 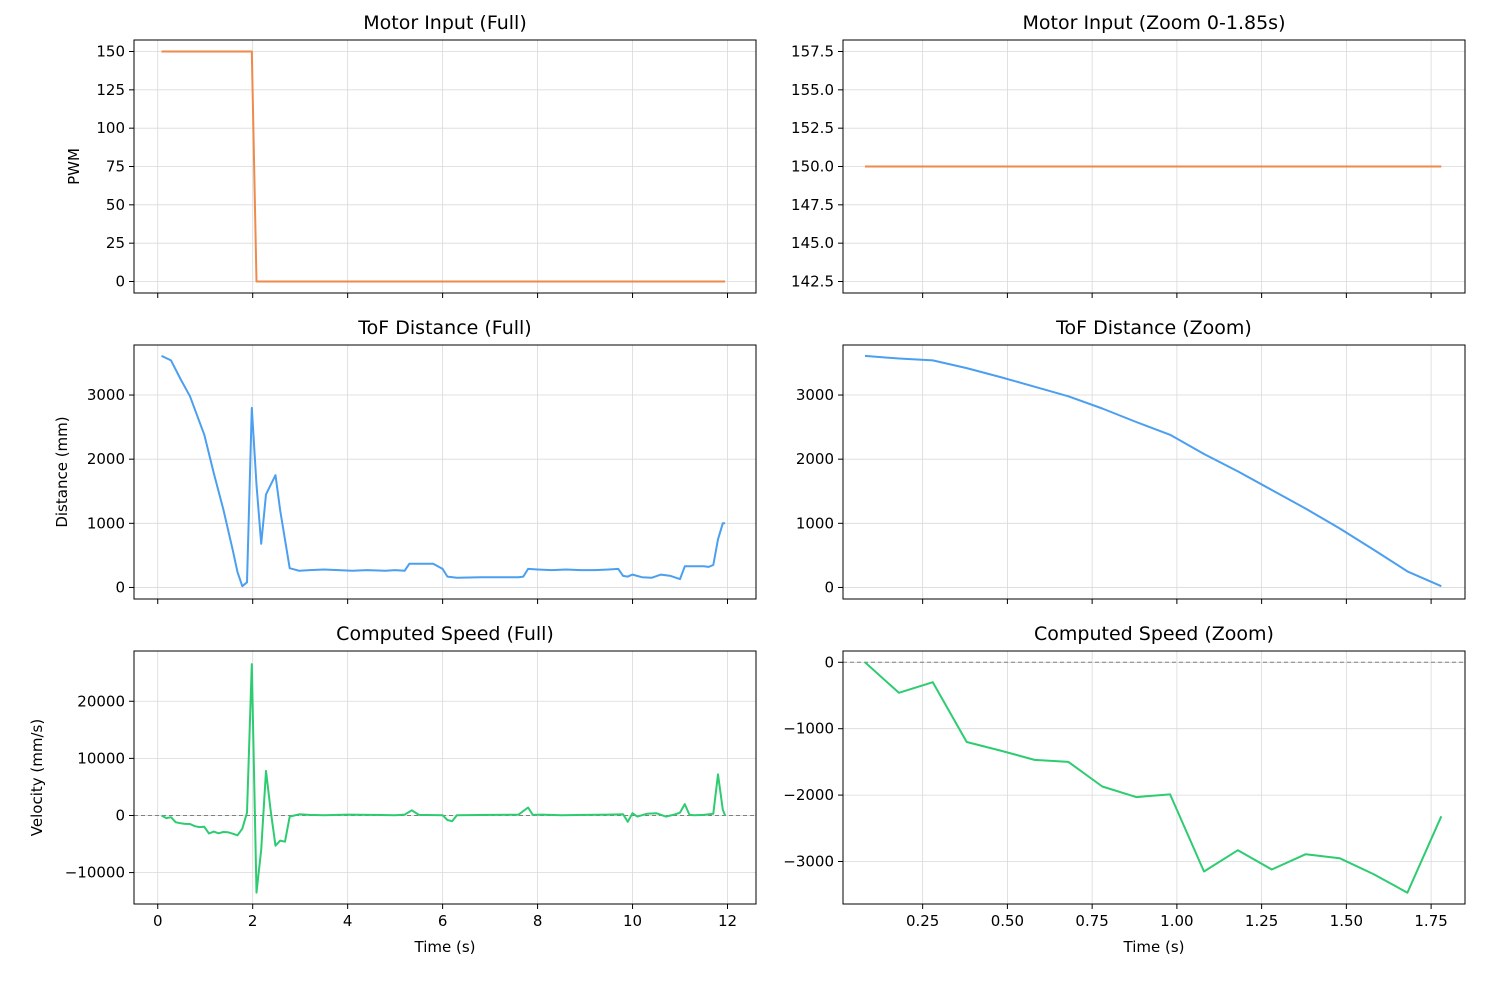 What do you see at coordinates (253, 921) in the screenshot?
I see `x-tick-label: 2` at bounding box center [253, 921].